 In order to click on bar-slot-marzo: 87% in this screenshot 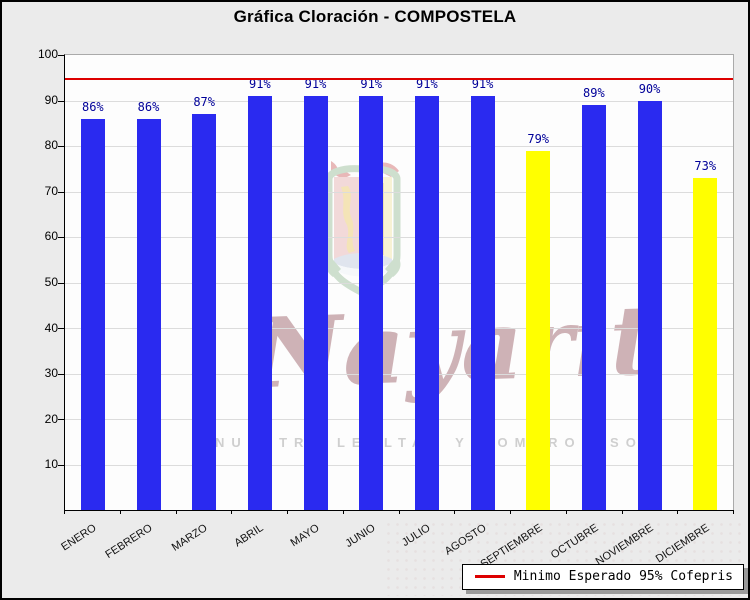, I will do `click(204, 282)`.